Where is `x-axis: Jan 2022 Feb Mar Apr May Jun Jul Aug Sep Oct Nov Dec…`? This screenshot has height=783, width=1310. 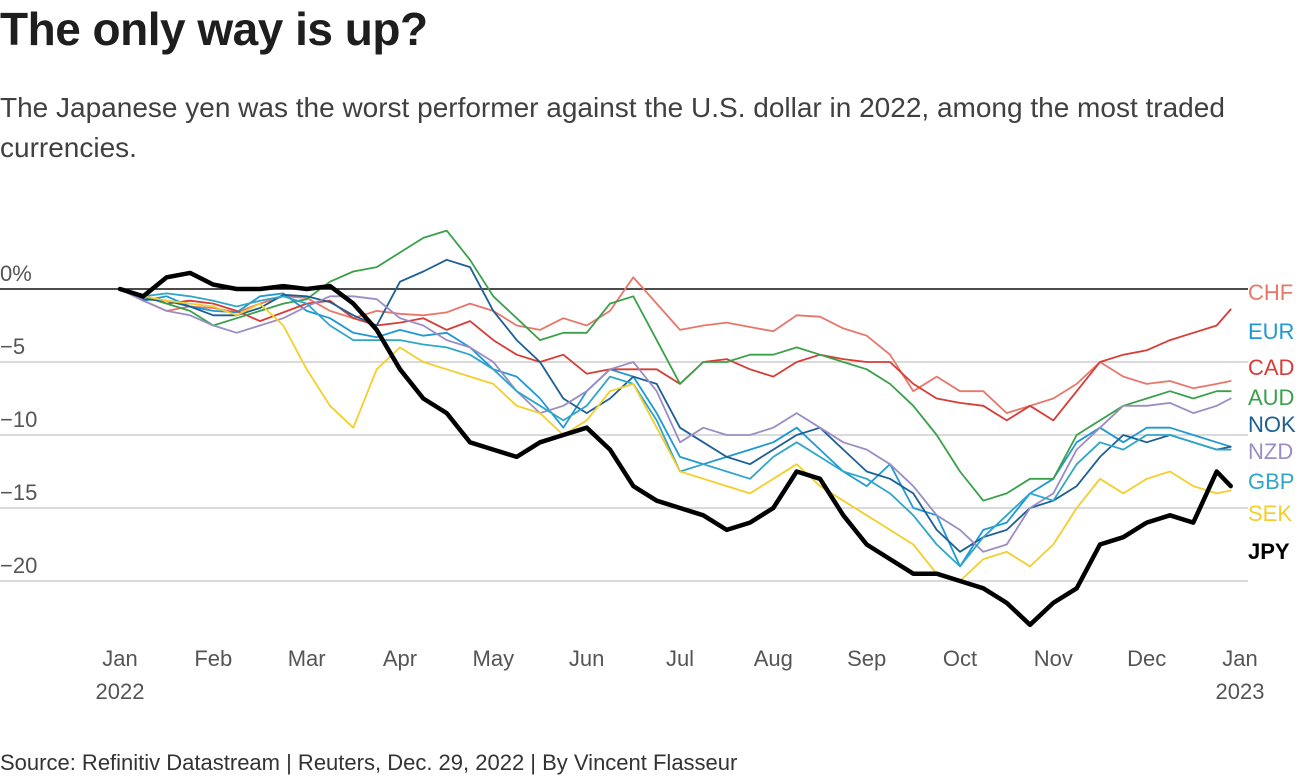 x-axis: Jan 2022 Feb Mar Apr May Jun Jul Aug Sep Oct Nov Dec… is located at coordinates (680, 675).